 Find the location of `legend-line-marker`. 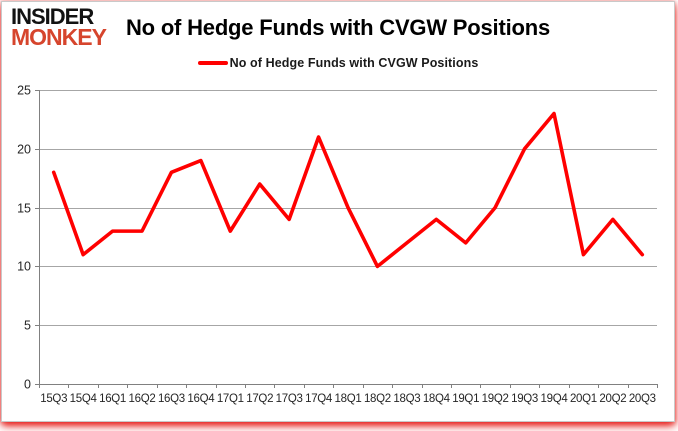

legend-line-marker is located at coordinates (212, 63).